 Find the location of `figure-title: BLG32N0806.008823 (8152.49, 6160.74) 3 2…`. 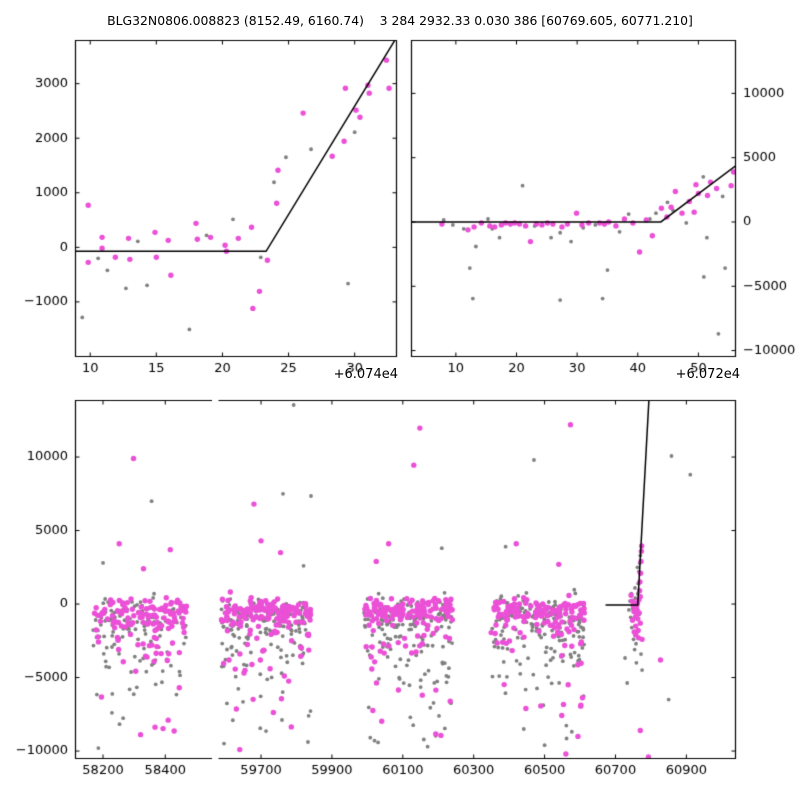

figure-title: BLG32N0806.008823 (8152.49, 6160.74) 3 2… is located at coordinates (400, 20).